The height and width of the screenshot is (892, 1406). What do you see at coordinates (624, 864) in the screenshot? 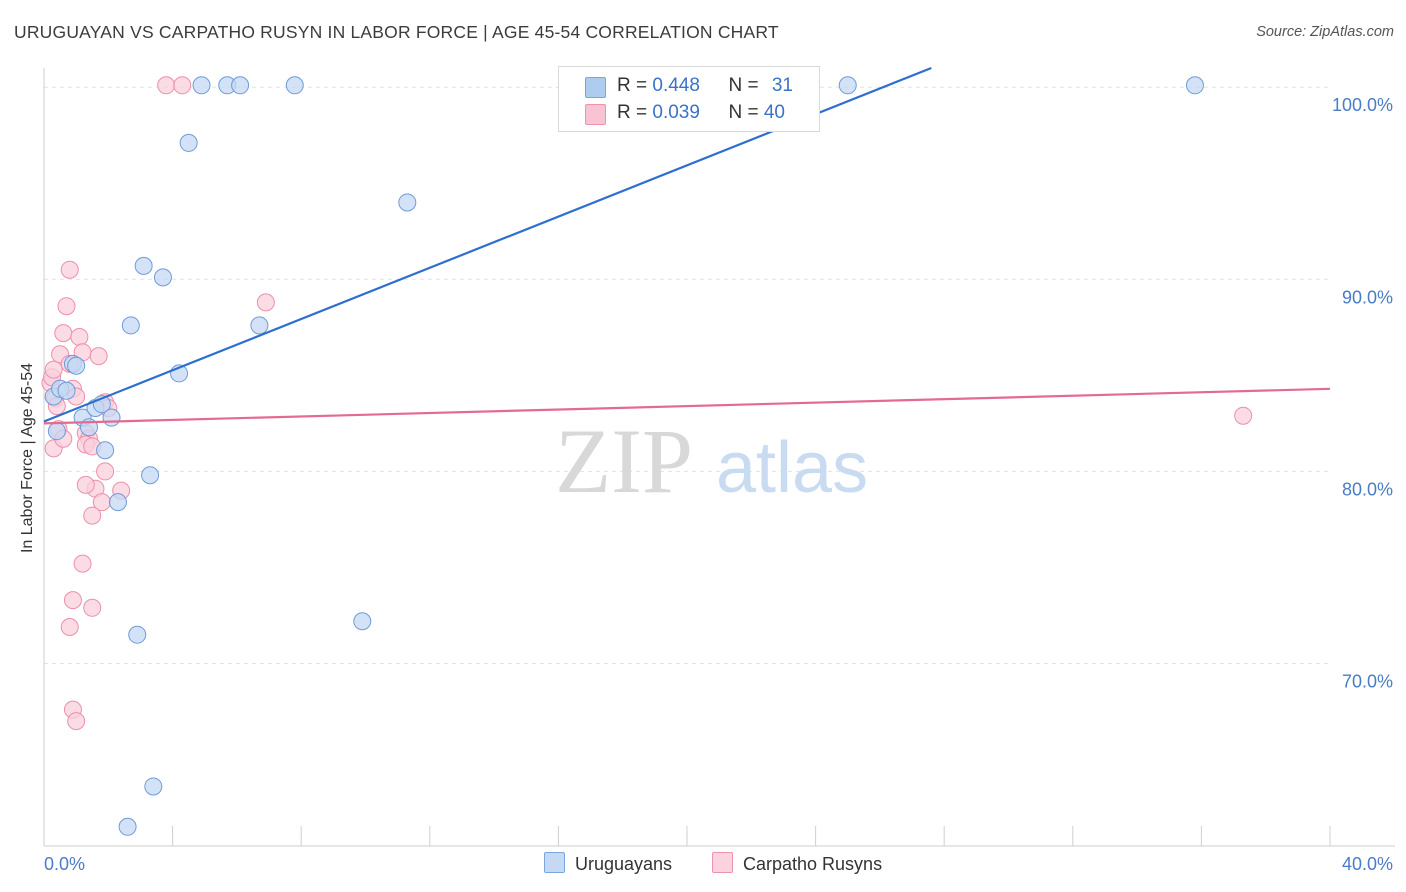
I see `bottom-legend-label-uruguayans: Uruguayans` at bounding box center [624, 864].